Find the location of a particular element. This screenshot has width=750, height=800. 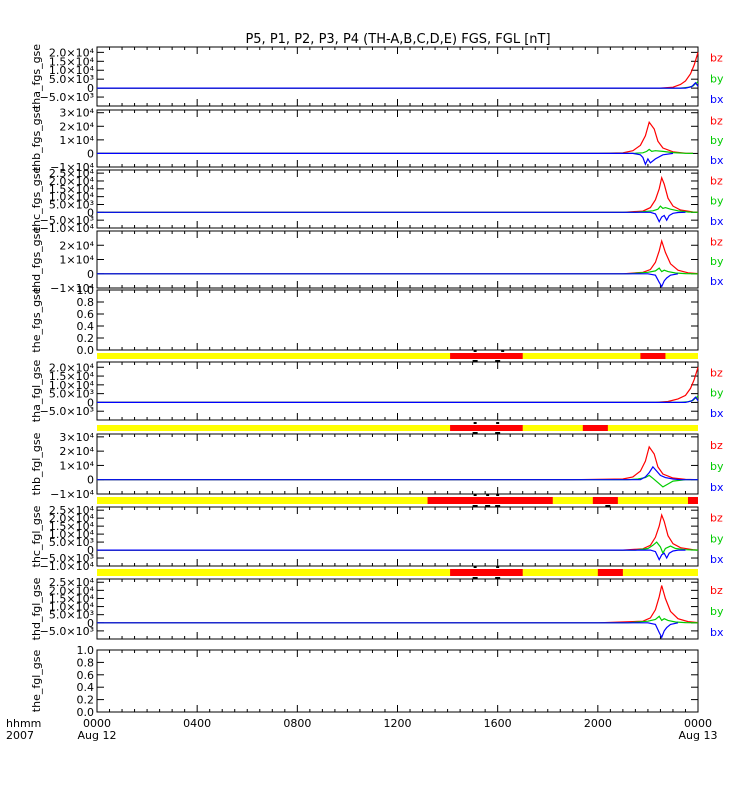

y-axis-label: thb_fgl_gse is located at coordinates (36, 463).